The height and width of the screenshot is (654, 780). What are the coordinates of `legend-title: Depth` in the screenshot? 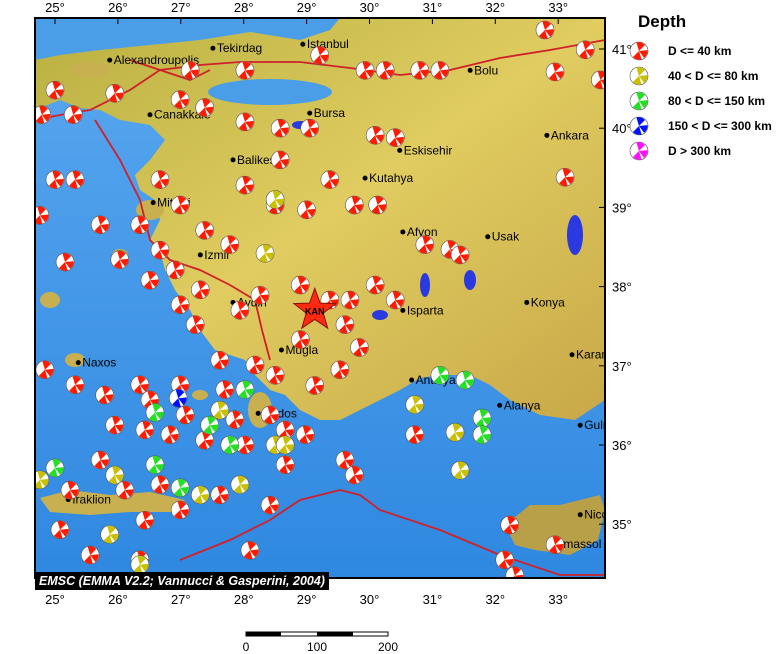 It's located at (662, 21).